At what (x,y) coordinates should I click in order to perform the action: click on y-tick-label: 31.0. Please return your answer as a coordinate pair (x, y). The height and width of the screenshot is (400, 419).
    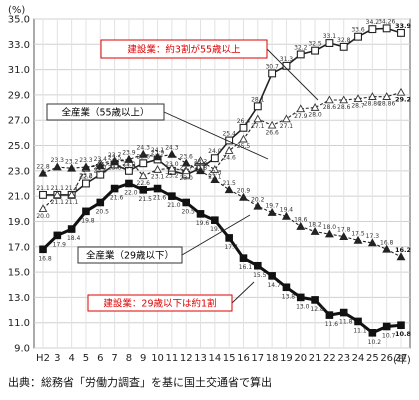
    Looking at the image, I should click on (19, 70).